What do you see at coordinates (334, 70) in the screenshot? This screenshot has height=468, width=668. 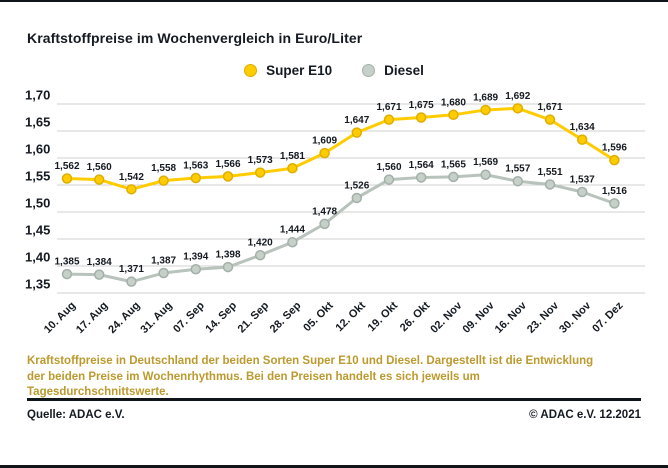 I see `chart-legend: Super E10 Diesel` at bounding box center [334, 70].